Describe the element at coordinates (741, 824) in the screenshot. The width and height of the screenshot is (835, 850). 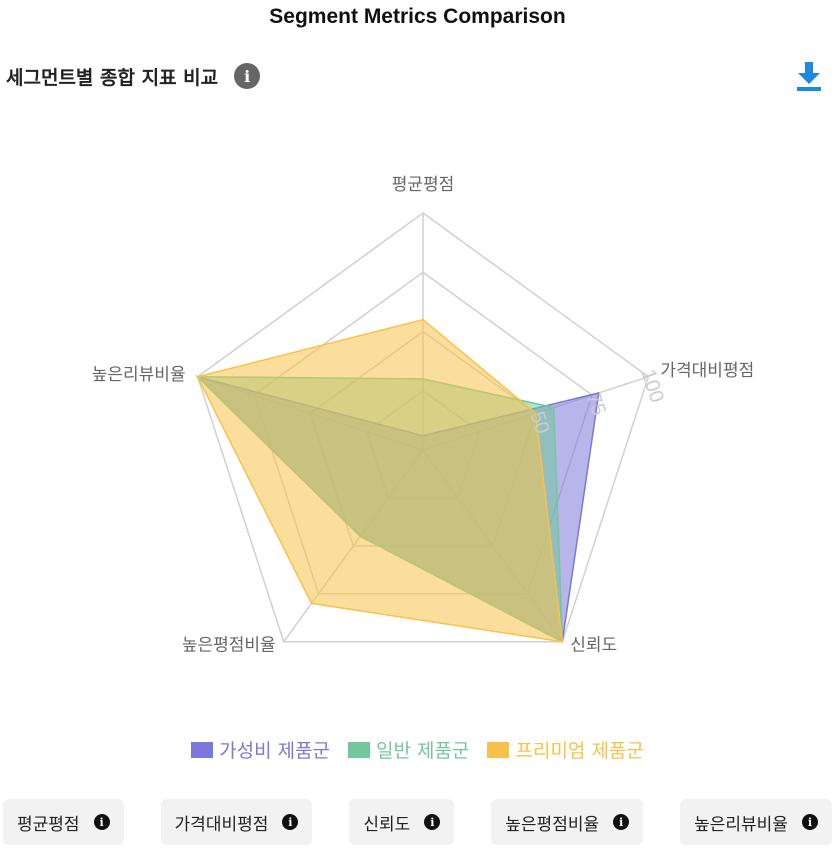
I see `metric-chip-label: 높은리뷰비율` at that location.